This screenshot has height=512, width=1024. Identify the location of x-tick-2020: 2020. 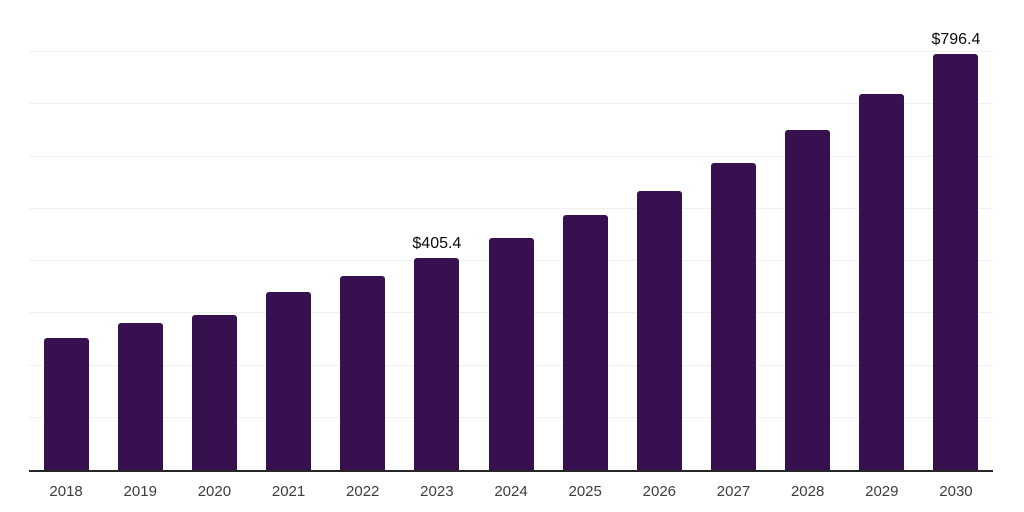
(214, 491).